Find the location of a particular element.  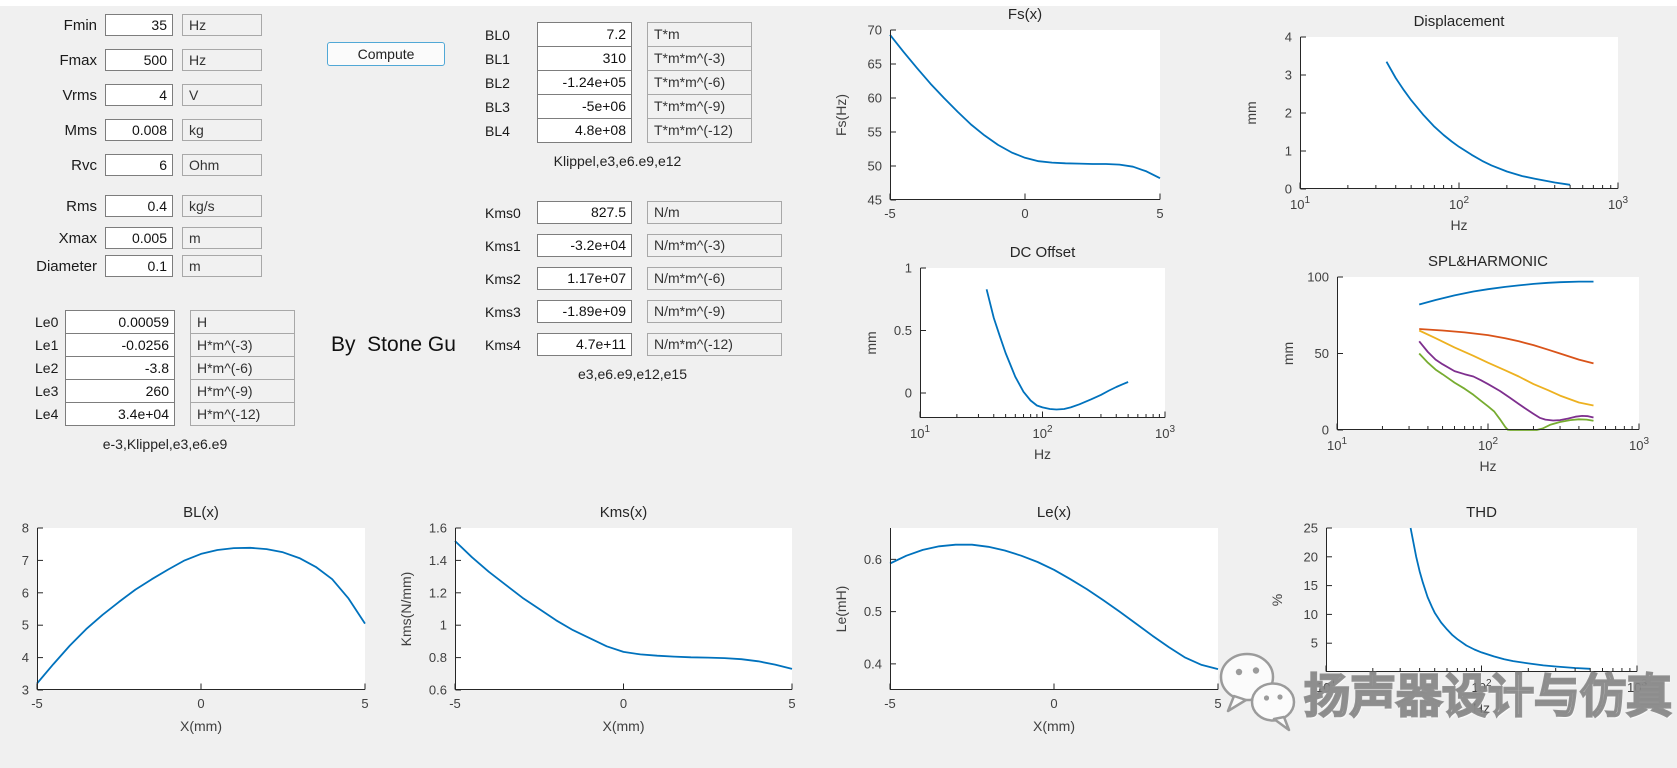

field-row-vrms: Vrms 4 V is located at coordinates (133, 95).